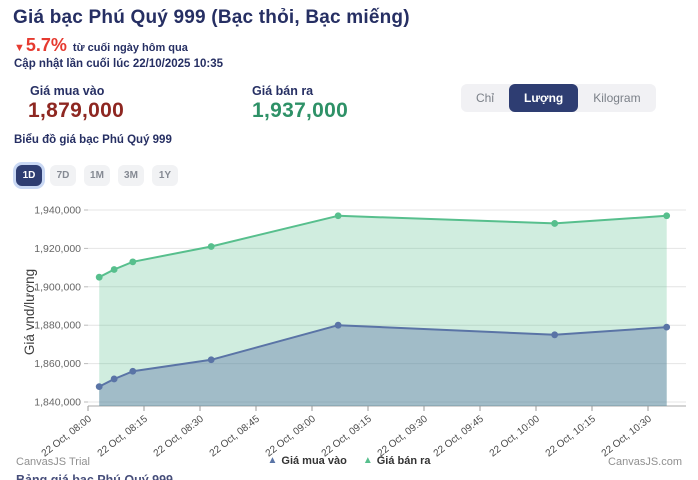  I want to click on y-axis-title: Giá vnd/lượng, so click(29, 312).